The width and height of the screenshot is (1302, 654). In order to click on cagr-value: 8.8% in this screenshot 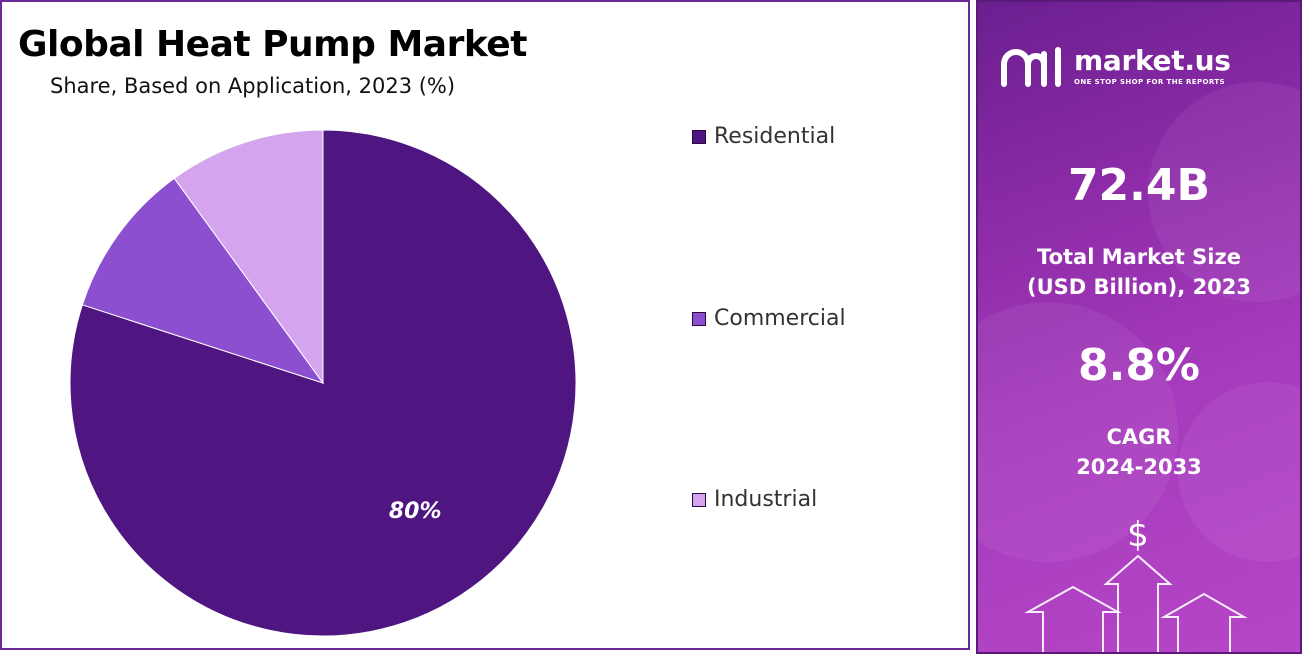, I will do `click(1139, 365)`.